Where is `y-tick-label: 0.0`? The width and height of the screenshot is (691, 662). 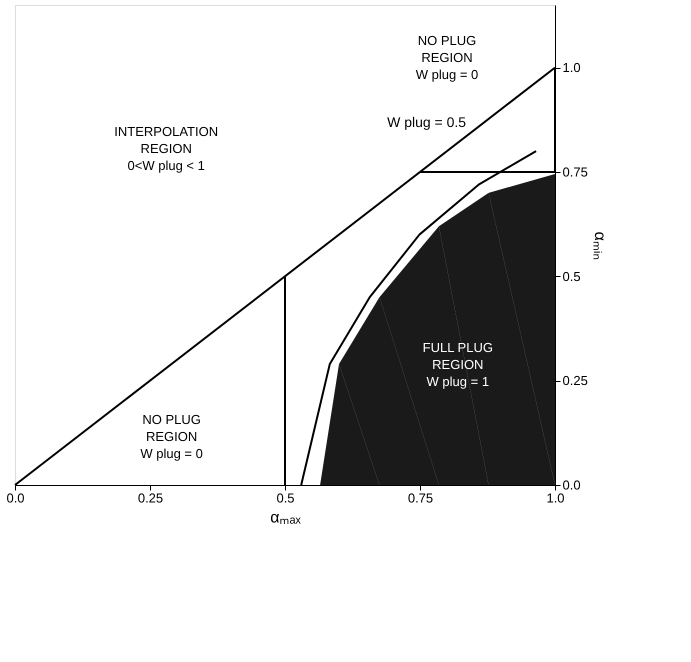 y-tick-label: 0.0 is located at coordinates (571, 485).